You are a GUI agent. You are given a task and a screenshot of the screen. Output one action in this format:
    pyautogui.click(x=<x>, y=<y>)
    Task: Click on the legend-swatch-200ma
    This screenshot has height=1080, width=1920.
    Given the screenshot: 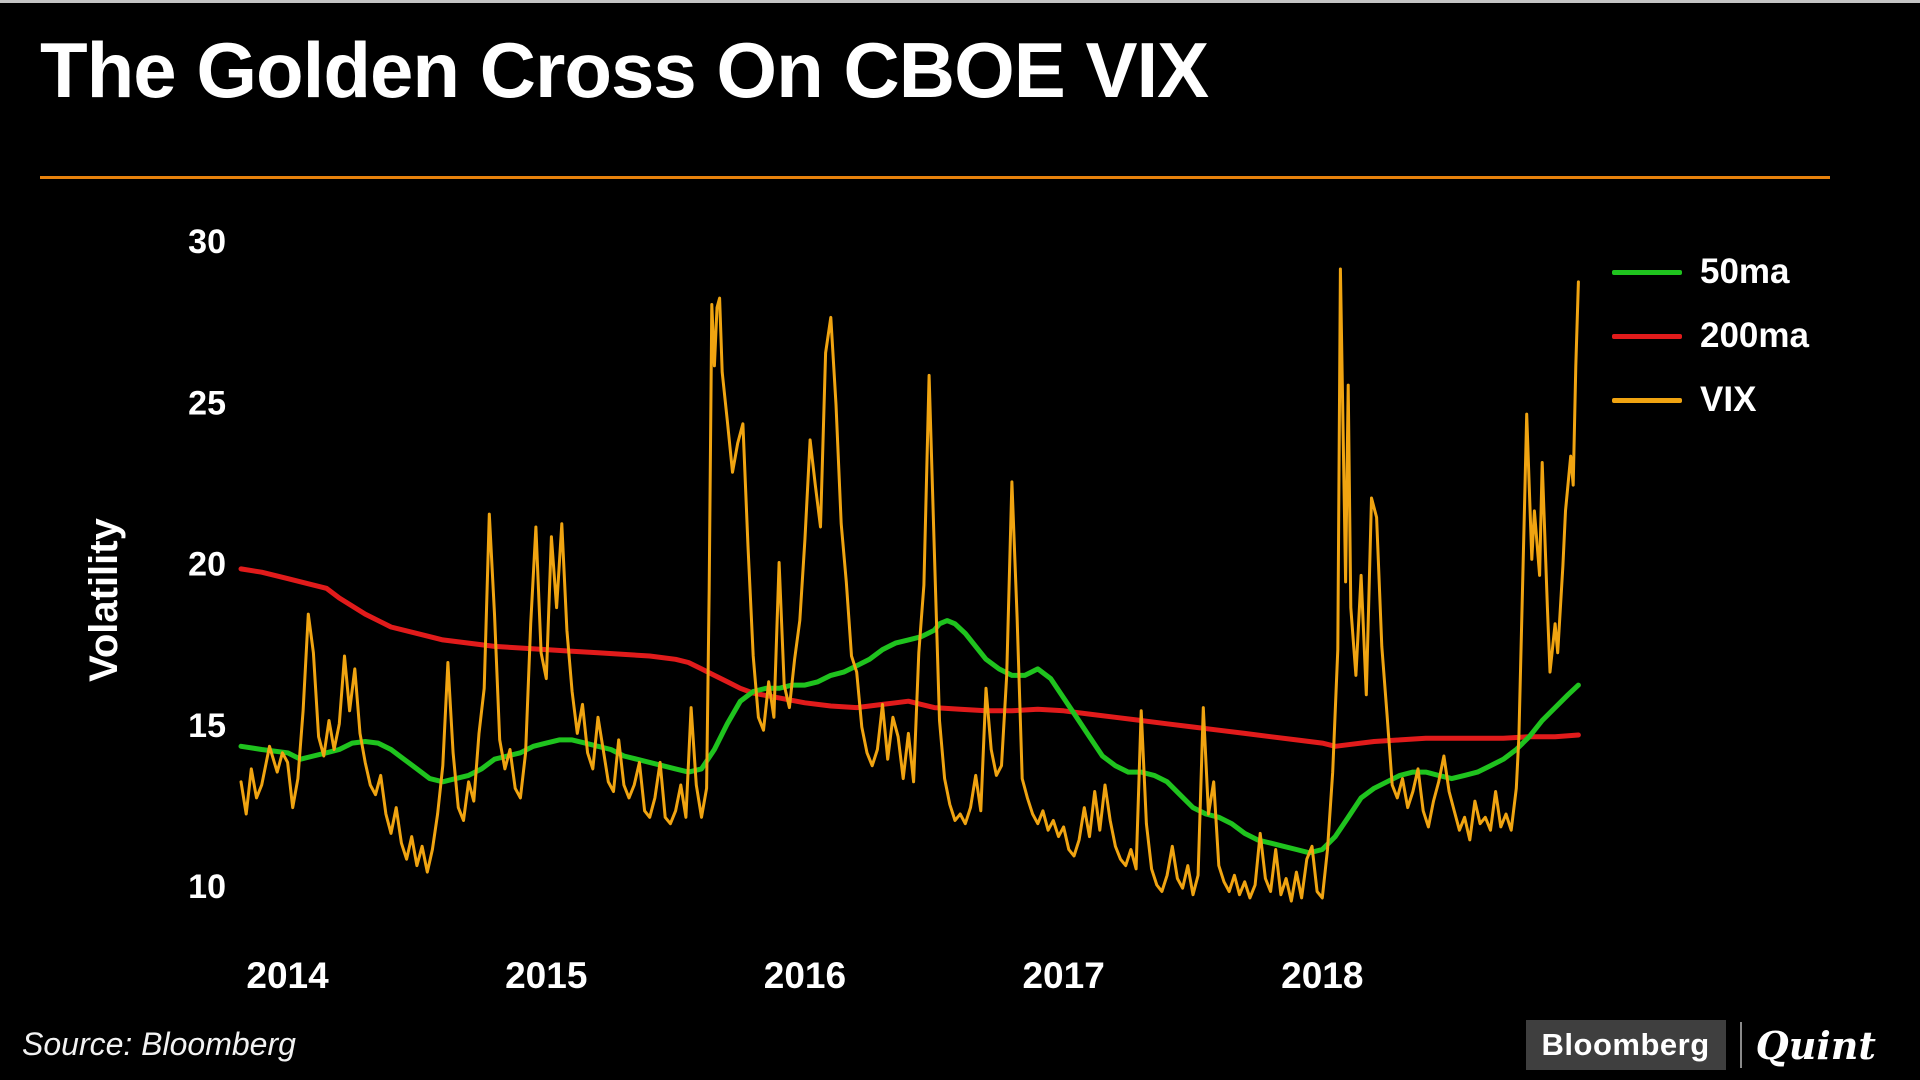 What is the action you would take?
    pyautogui.click(x=1647, y=336)
    